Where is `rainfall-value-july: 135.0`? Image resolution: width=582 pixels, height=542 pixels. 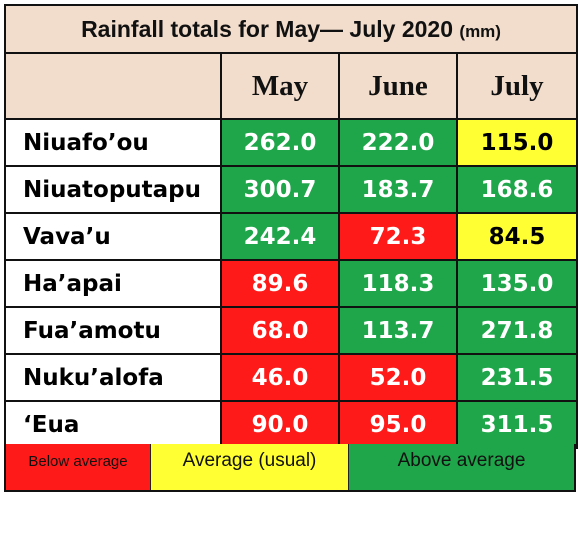
rainfall-value-july: 135.0 is located at coordinates (517, 283).